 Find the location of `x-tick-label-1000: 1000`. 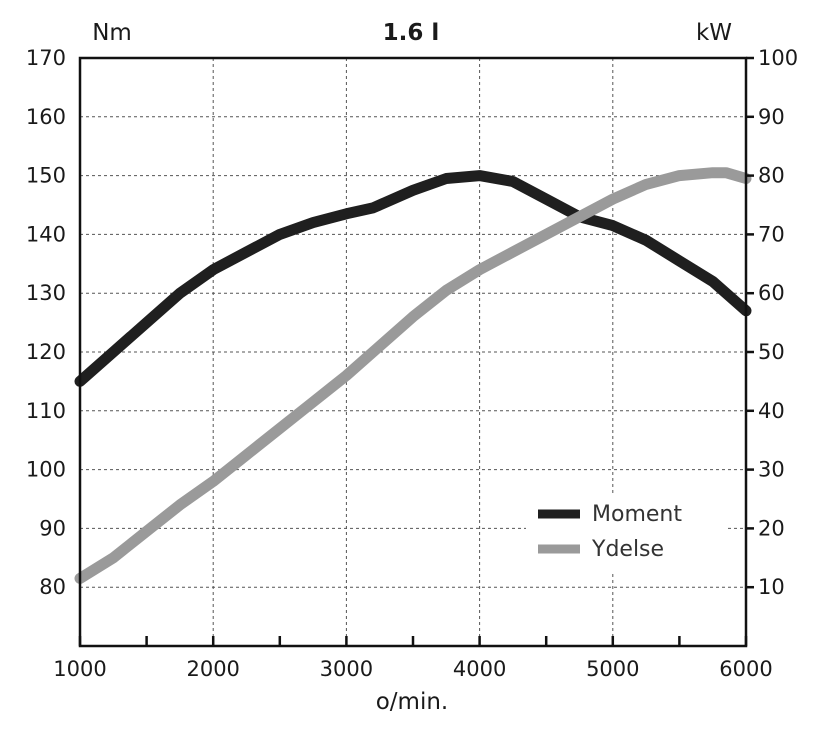

x-tick-label-1000: 1000 is located at coordinates (79, 669).